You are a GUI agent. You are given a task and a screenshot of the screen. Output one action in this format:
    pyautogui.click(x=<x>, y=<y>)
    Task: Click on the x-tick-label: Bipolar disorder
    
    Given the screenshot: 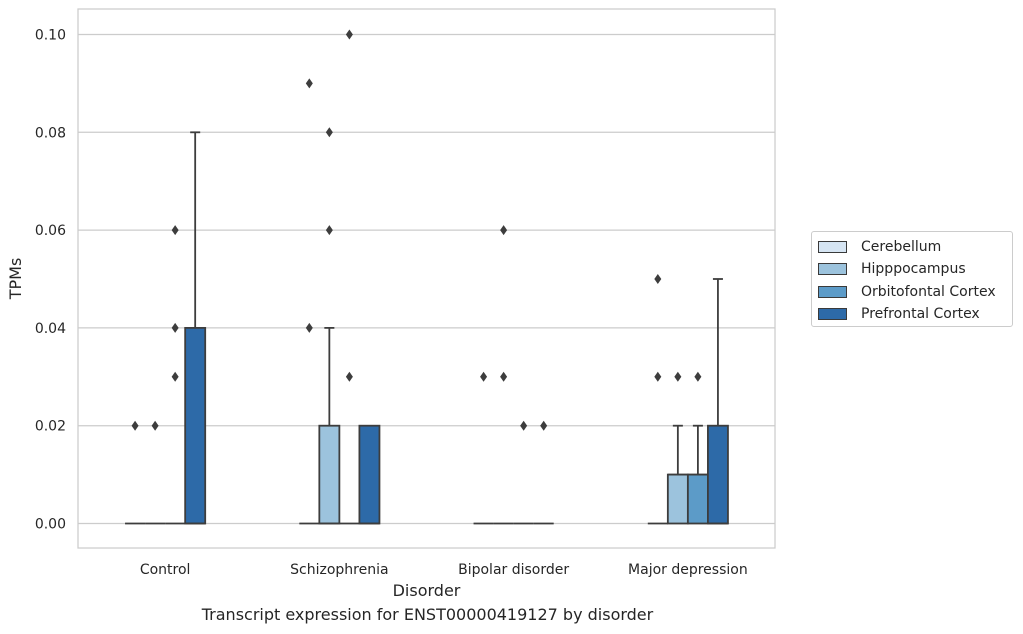 What is the action you would take?
    pyautogui.click(x=513, y=570)
    